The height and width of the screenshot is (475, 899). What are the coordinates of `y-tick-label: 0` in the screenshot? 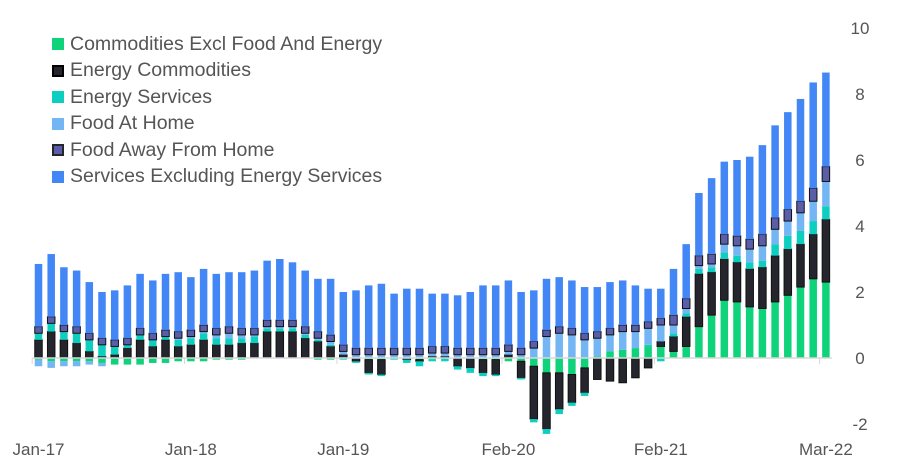 It's located at (859, 358).